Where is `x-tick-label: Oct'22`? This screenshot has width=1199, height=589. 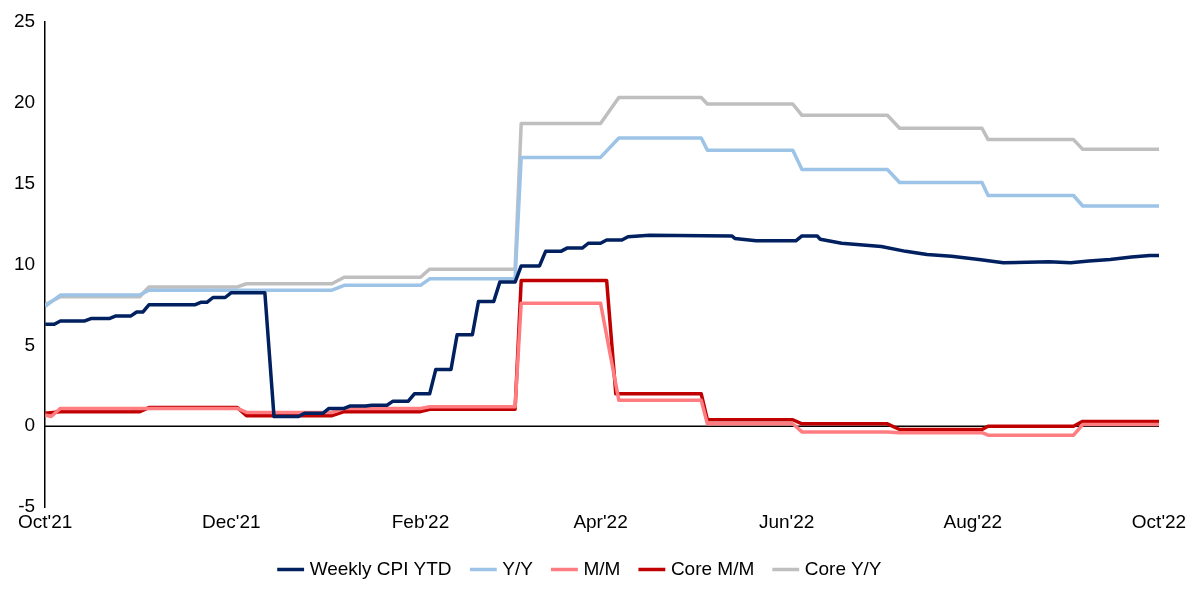
x-tick-label: Oct'22 is located at coordinates (1159, 521).